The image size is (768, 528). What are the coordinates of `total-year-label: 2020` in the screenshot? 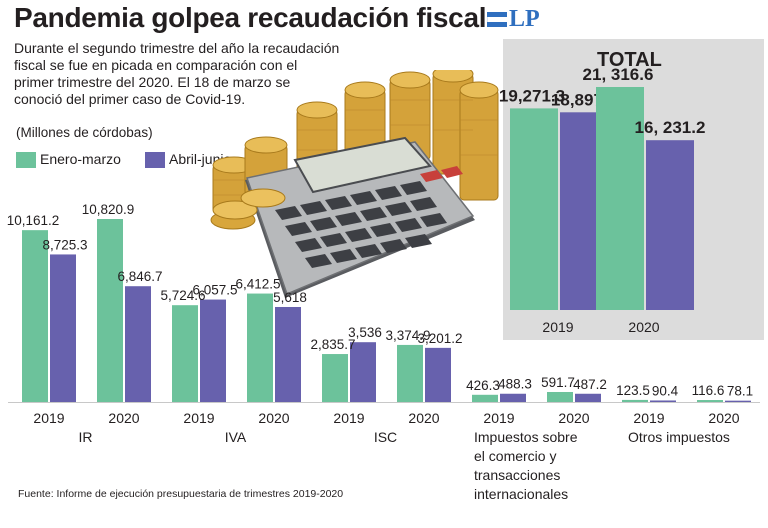 It's located at (643, 327).